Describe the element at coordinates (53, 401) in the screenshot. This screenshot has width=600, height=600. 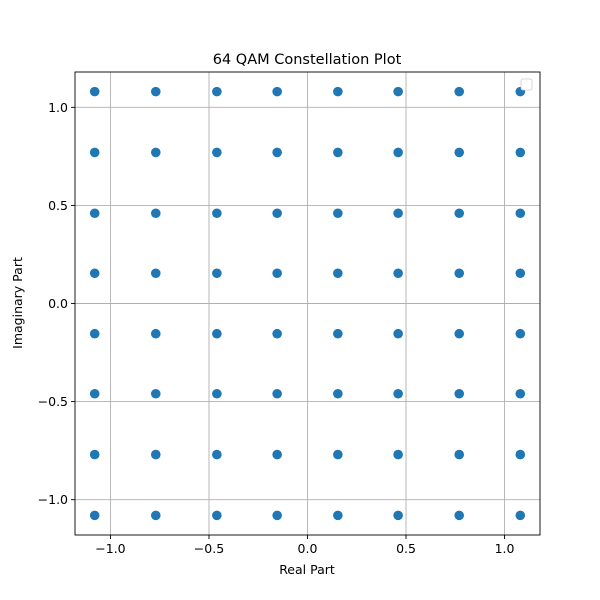
I see `y-tick-label: −0.5` at that location.